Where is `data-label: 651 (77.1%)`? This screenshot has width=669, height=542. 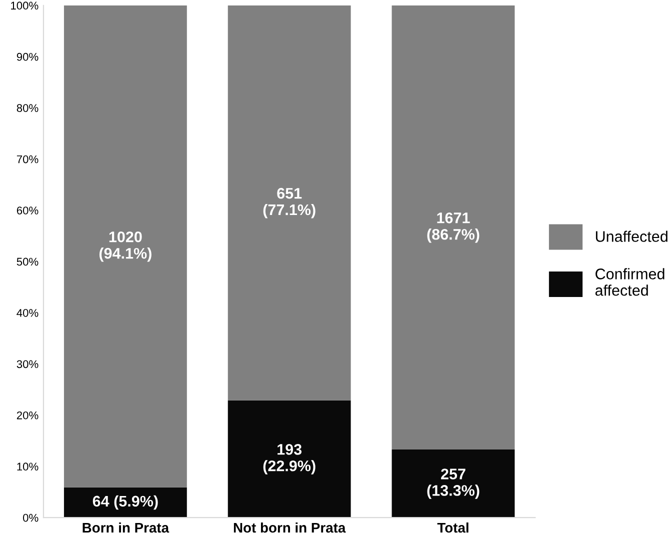
data-label: 651 (77.1%) is located at coordinates (289, 203).